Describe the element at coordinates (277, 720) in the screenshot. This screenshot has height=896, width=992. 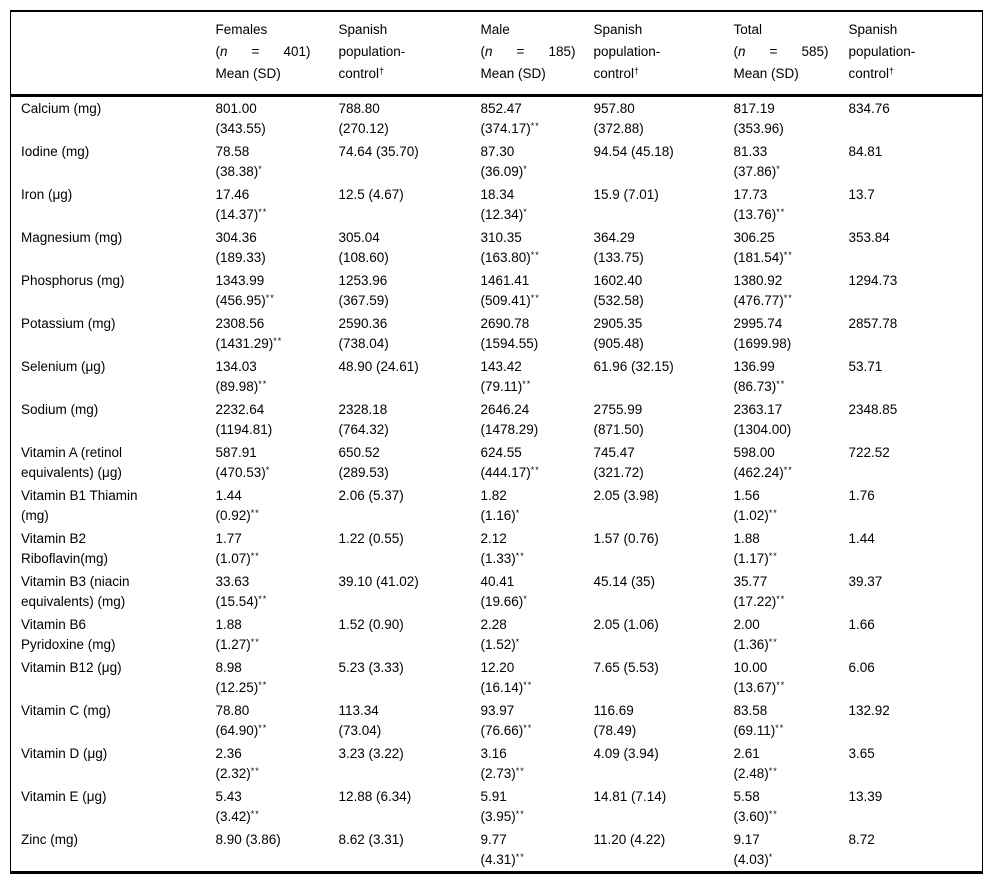
I see `value-cell: 78.80 (64.90)**` at that location.